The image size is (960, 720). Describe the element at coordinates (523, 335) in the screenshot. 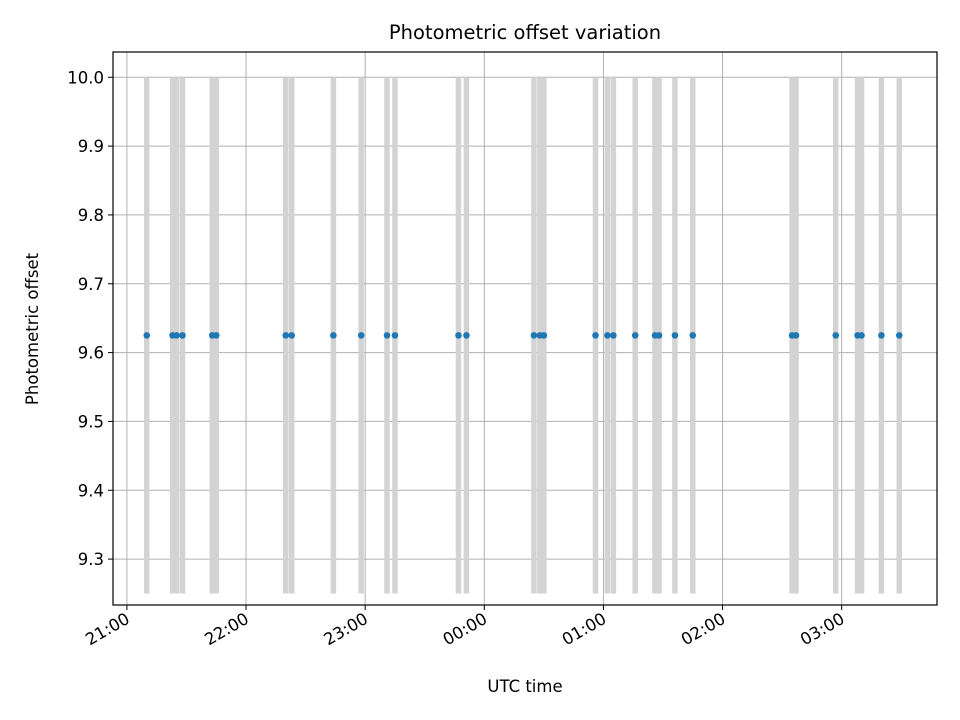

I see `points` at that location.